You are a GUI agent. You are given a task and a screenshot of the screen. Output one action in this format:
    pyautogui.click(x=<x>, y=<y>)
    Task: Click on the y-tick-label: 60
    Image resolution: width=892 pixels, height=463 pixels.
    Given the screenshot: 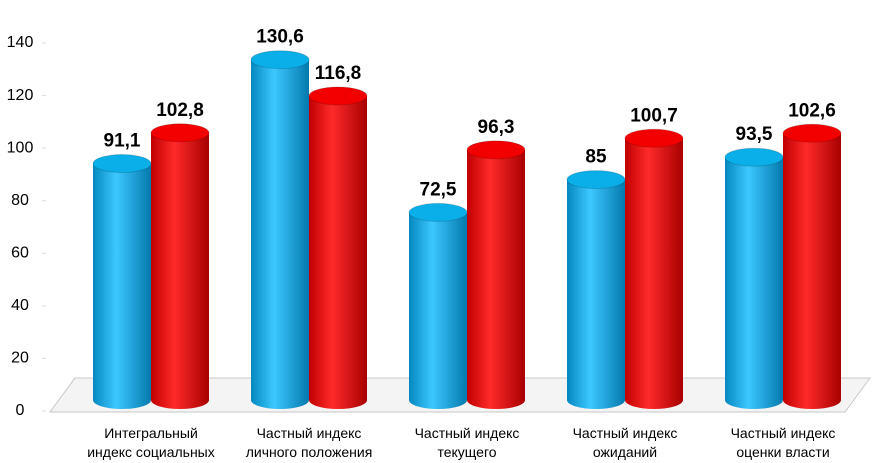 What is the action you would take?
    pyautogui.click(x=20, y=253)
    